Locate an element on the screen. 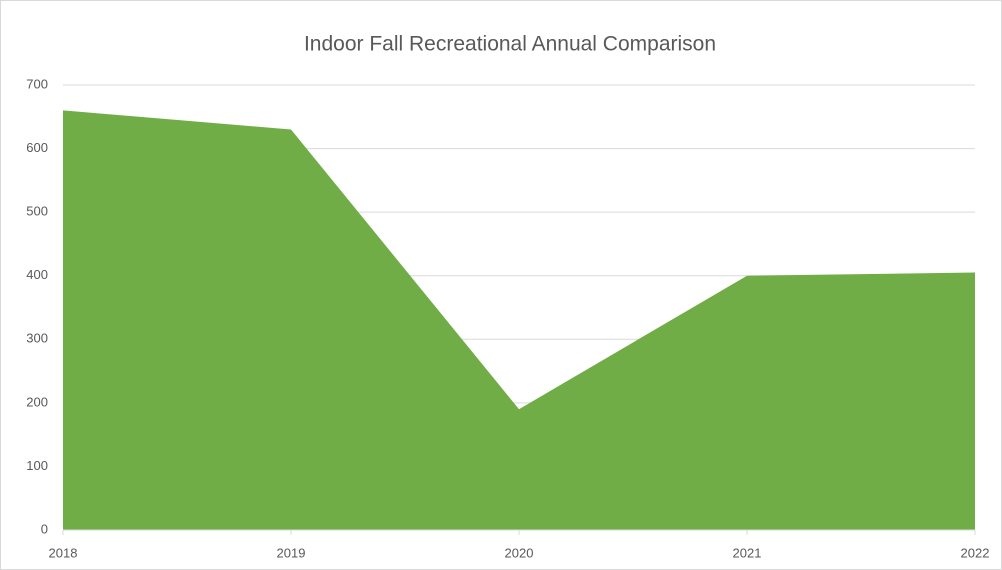  x-tick-label: 2020 is located at coordinates (519, 552).